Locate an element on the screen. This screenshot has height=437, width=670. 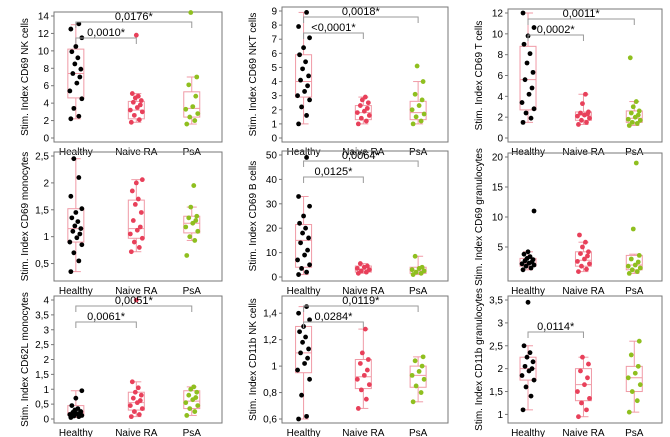
y-tick-label: 40 is located at coordinates (272, 180).